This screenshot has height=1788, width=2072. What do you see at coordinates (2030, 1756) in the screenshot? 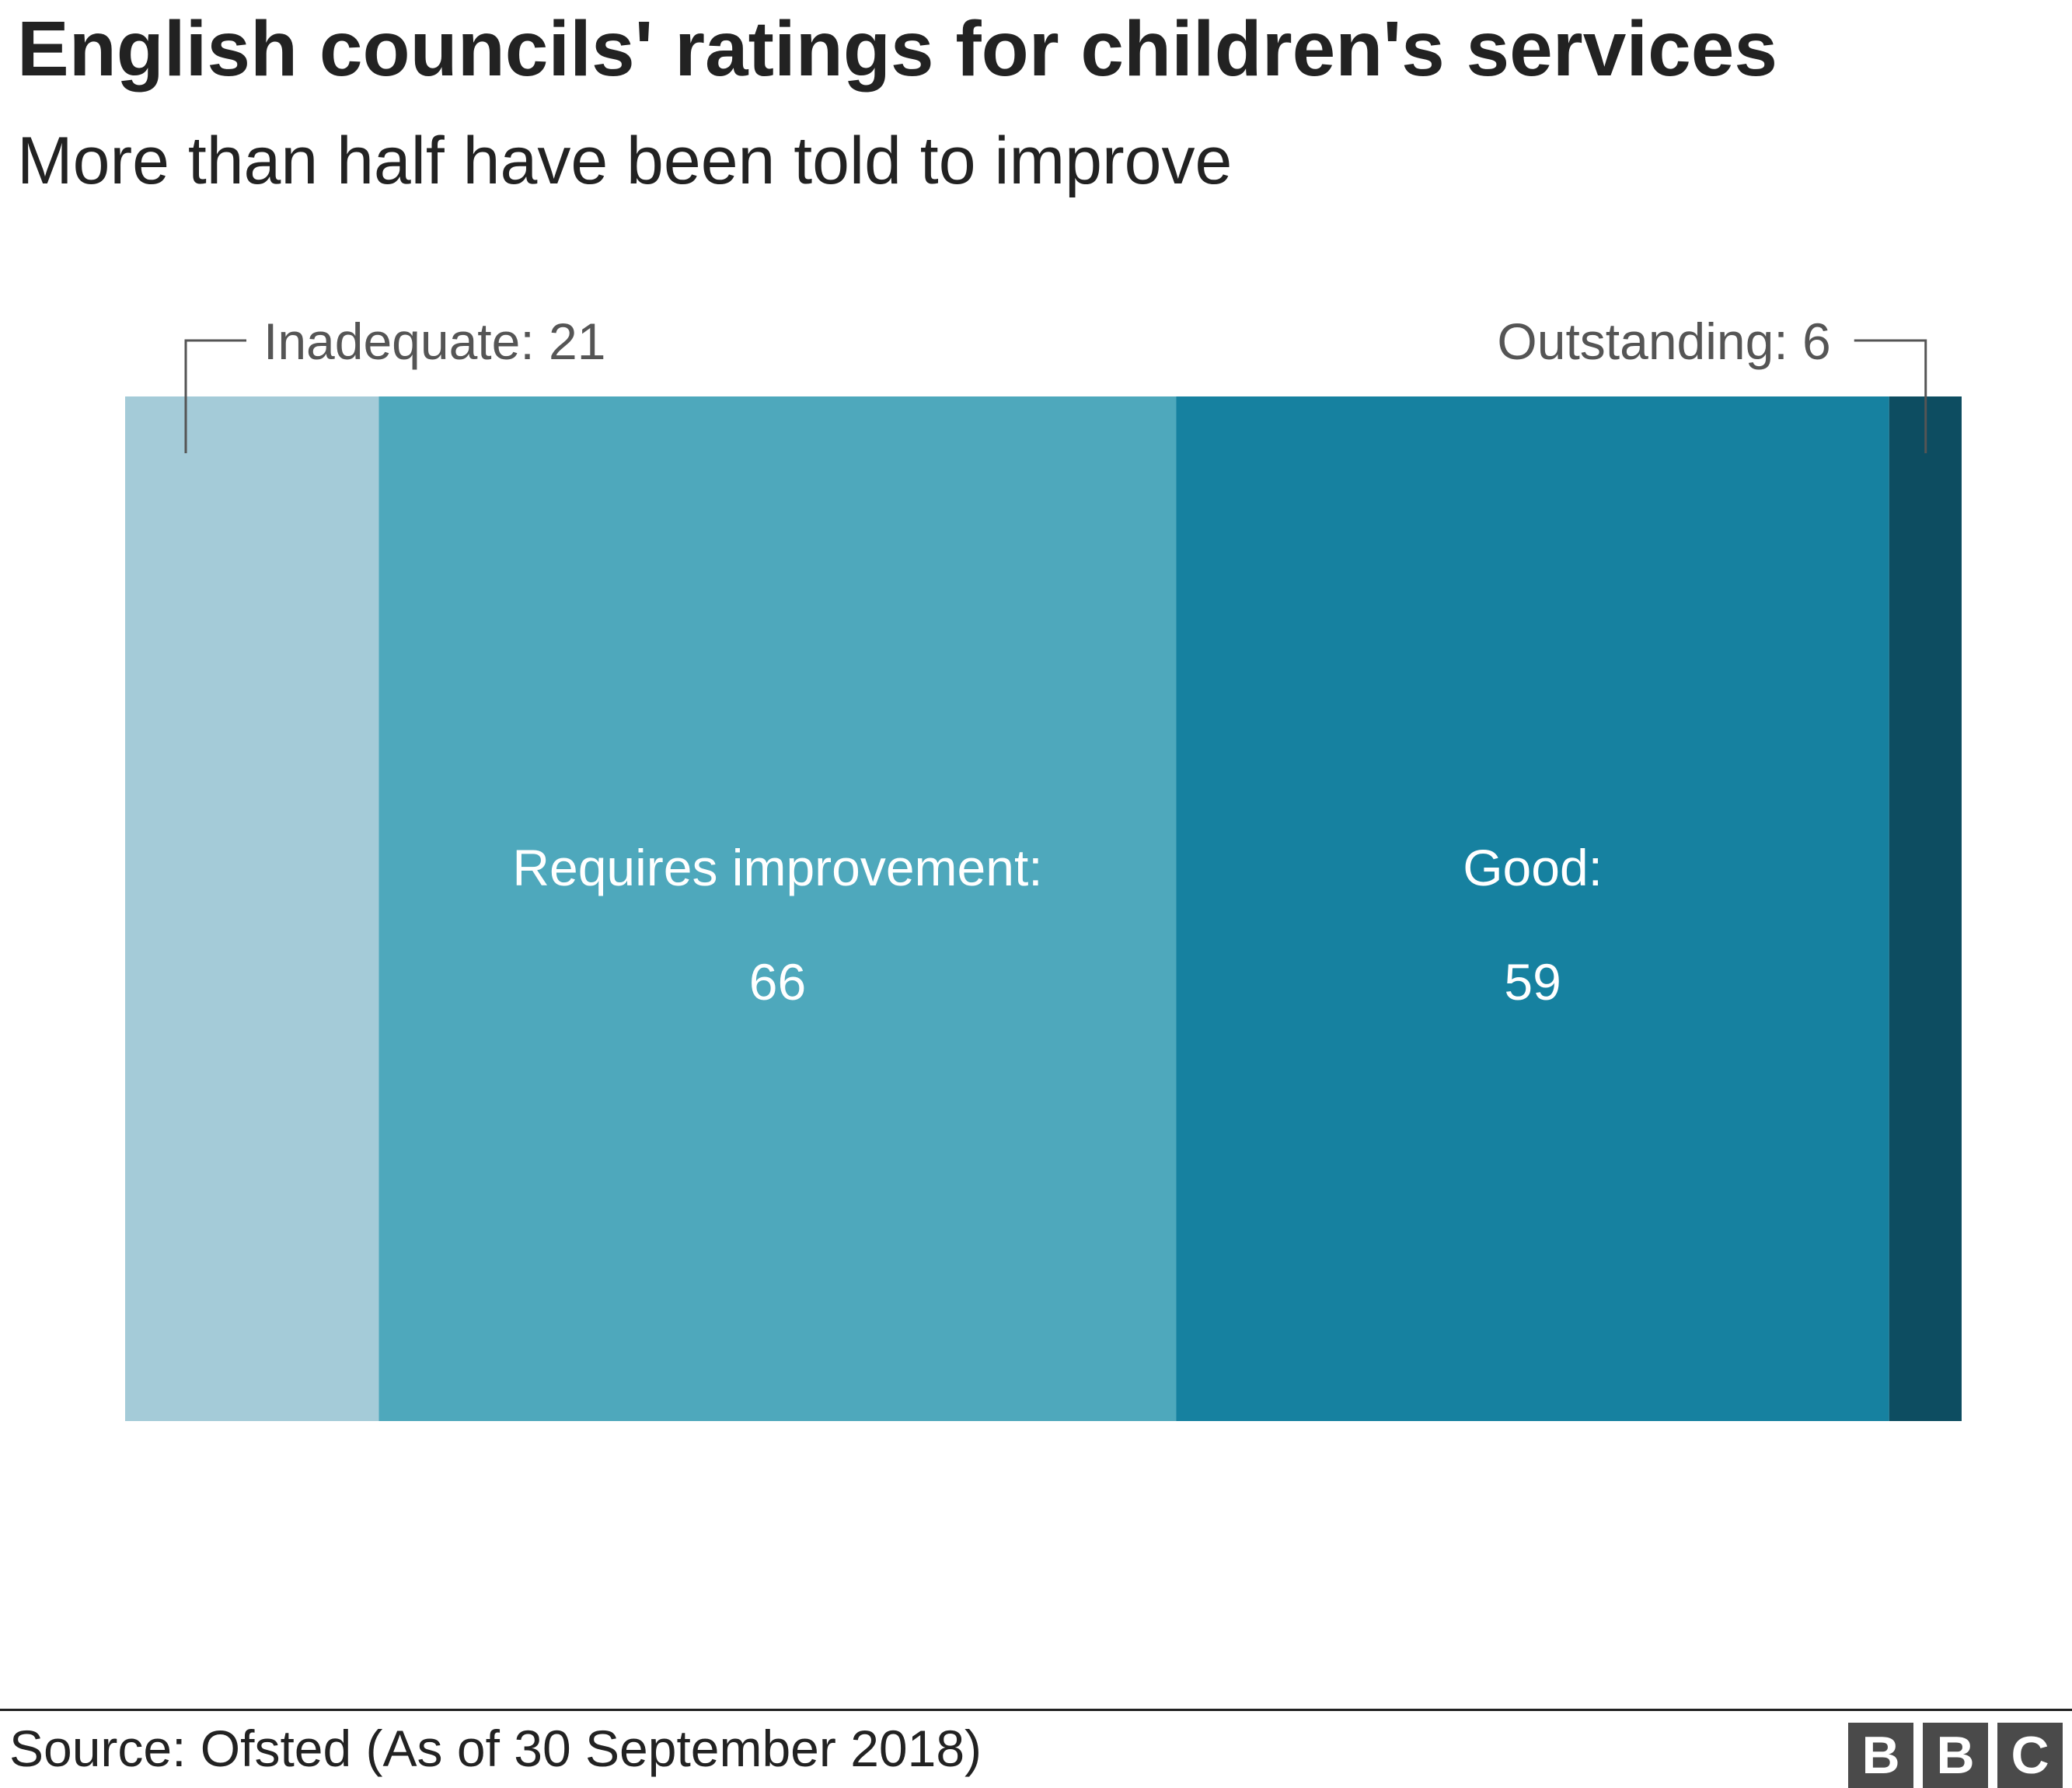
I see `logo-letter-c: C` at bounding box center [2030, 1756].